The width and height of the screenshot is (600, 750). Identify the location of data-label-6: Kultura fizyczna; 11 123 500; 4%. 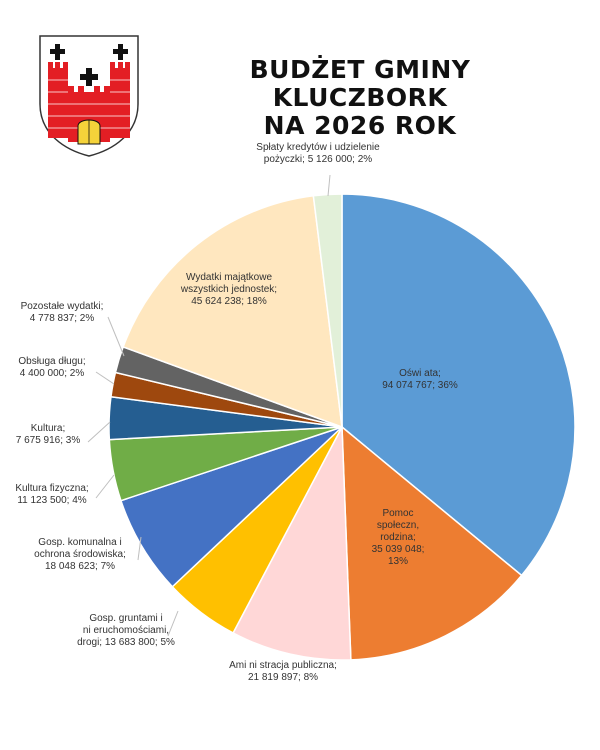
(51, 494).